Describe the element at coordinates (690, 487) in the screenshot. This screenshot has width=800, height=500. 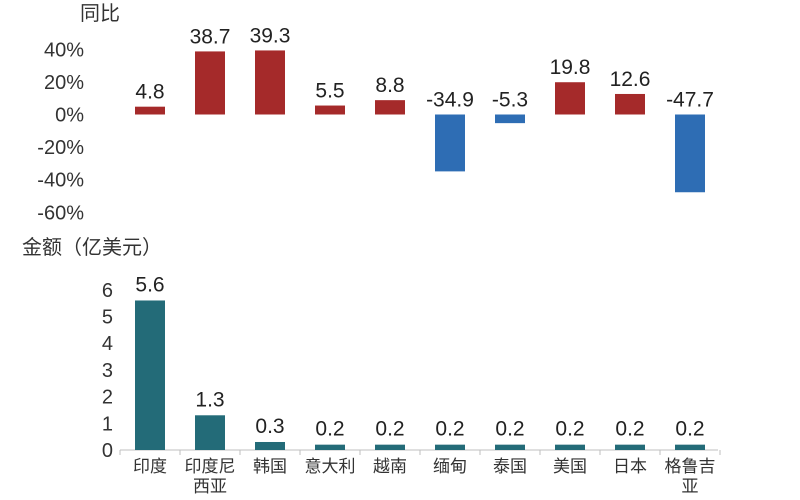
I see `category-label: 亚` at that location.